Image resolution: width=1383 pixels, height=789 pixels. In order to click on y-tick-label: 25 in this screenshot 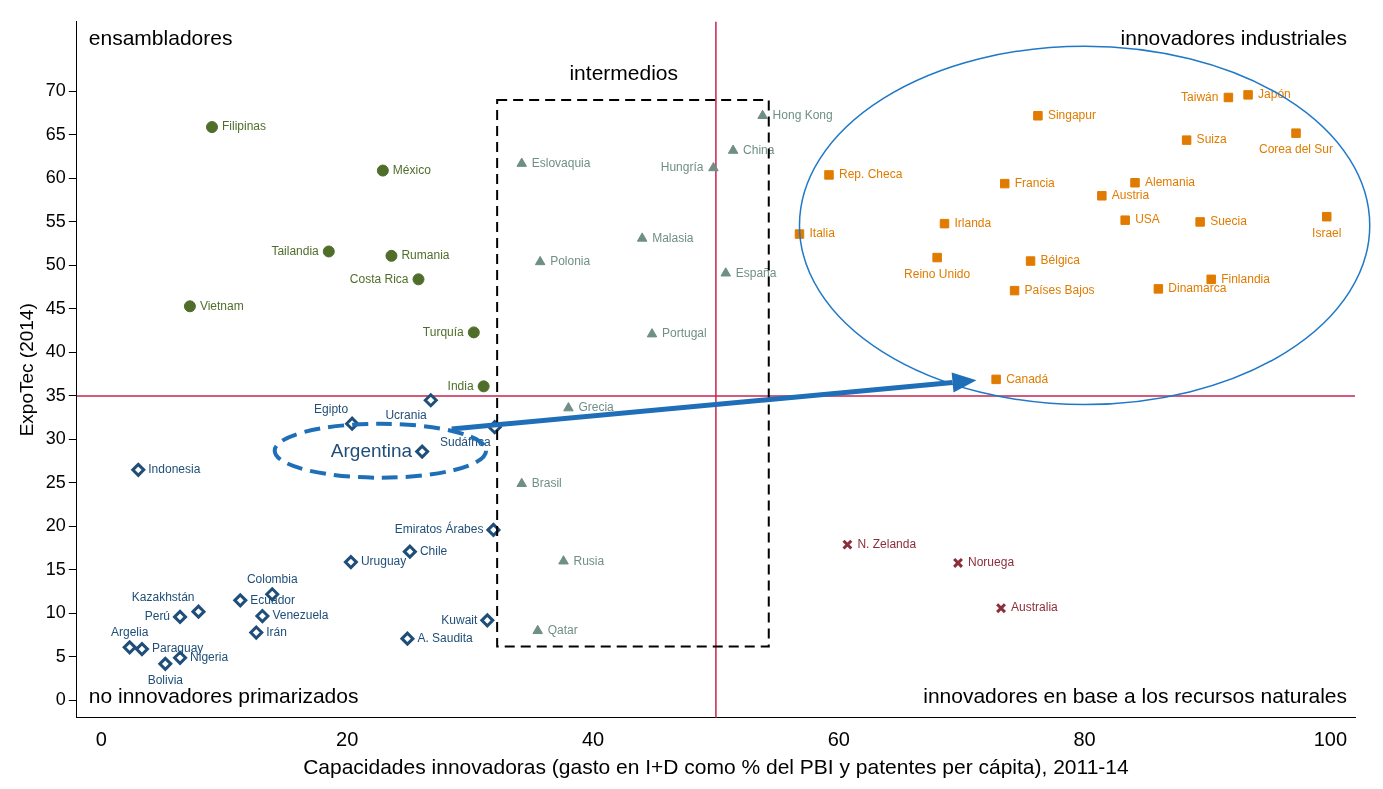, I will do `click(55, 481)`.